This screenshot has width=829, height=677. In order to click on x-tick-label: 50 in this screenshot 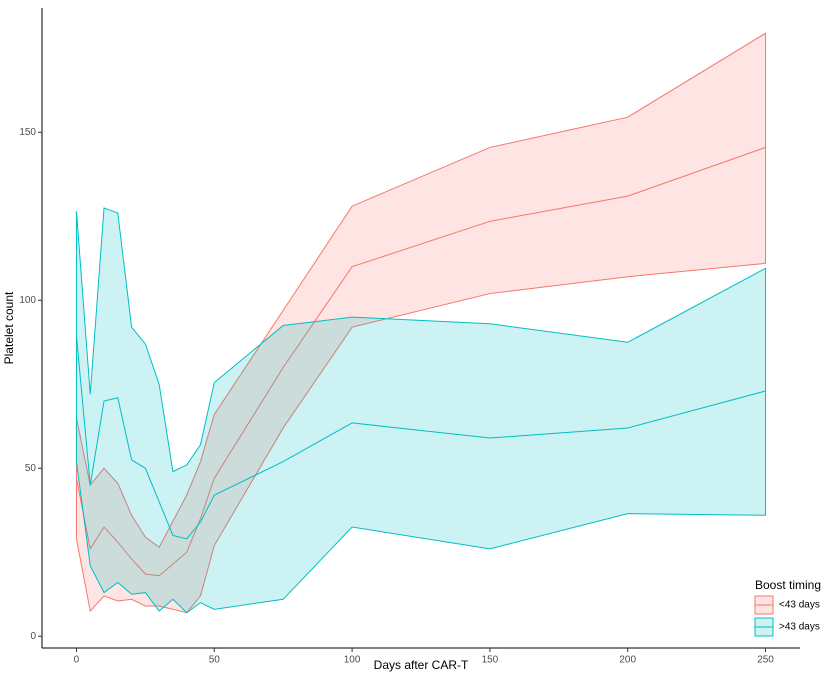, I will do `click(215, 660)`.